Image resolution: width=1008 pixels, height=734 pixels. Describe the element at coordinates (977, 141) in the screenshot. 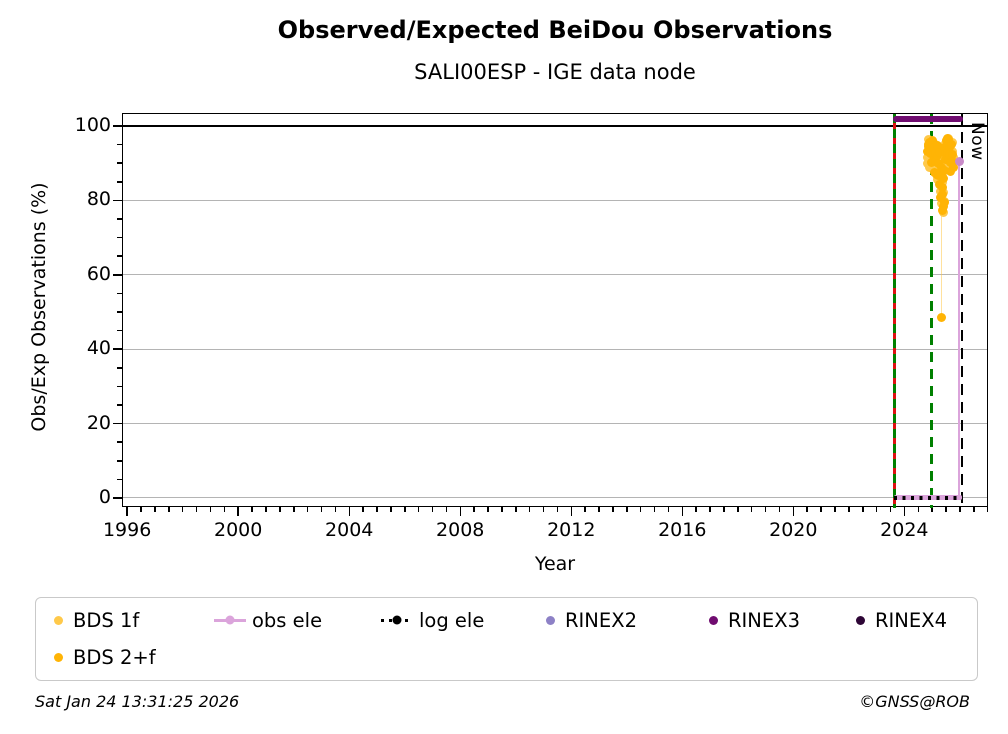

I see `now-annotation: Now` at that location.